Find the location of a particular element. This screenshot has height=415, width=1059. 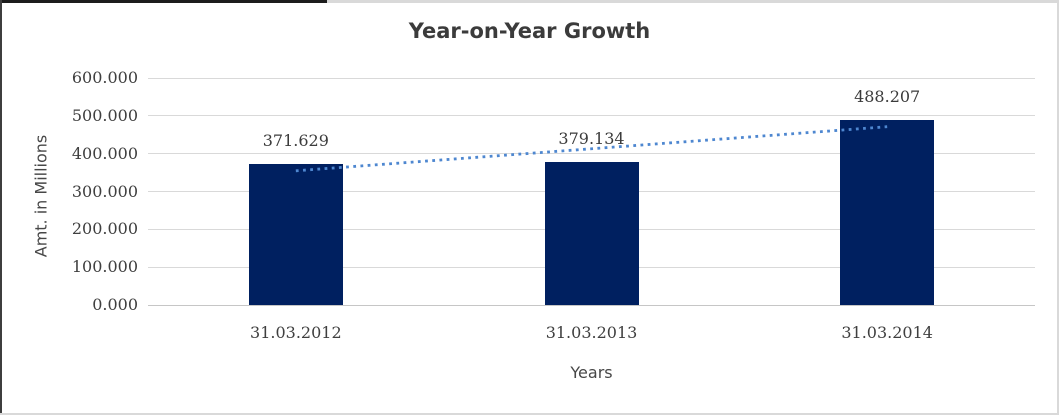

frame-border-top-dark is located at coordinates (163, 1).